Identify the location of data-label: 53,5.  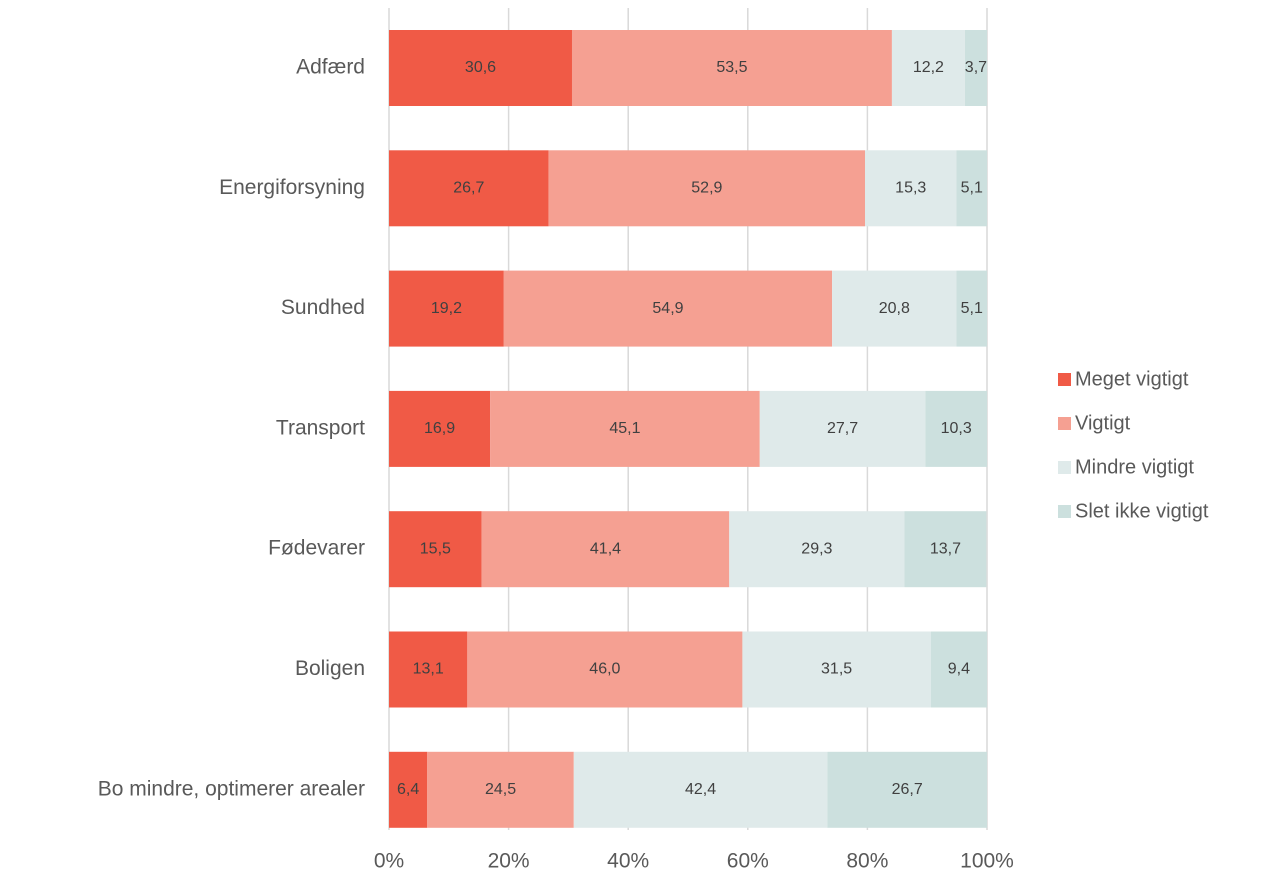
(731, 67).